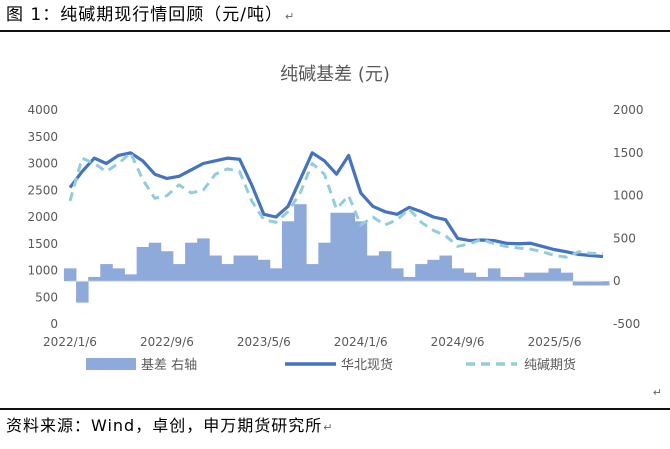 The image size is (670, 449). I want to click on x-axis-tick-label: 2024/9/6, so click(458, 342).